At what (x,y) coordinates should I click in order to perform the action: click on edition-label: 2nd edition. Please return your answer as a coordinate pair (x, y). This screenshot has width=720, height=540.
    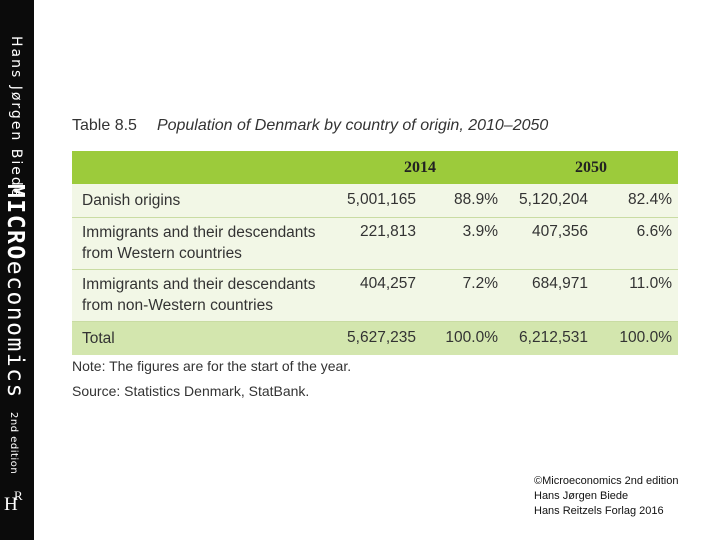
    Looking at the image, I should click on (13, 443).